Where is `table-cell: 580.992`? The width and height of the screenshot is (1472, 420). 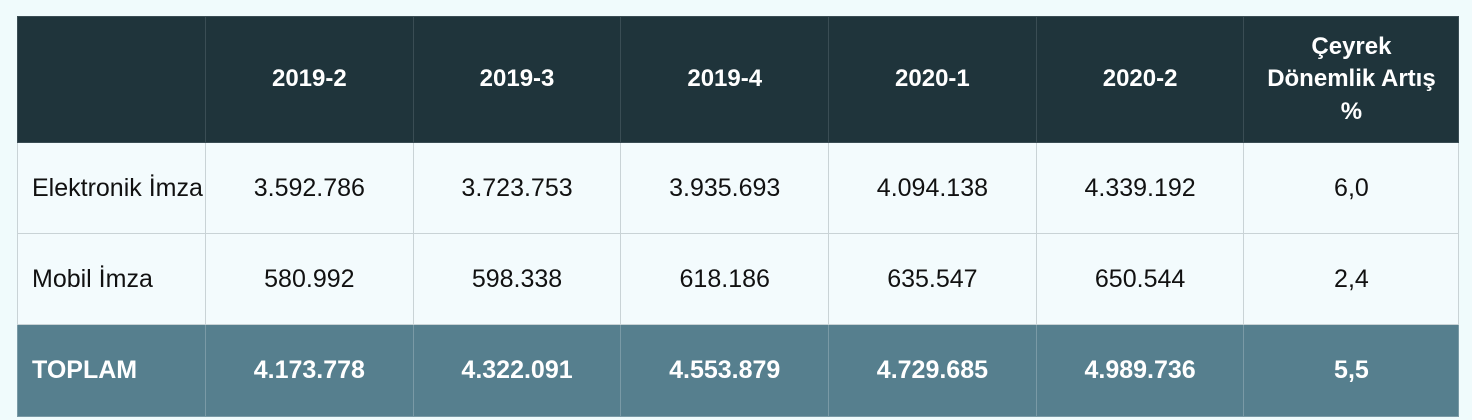 table-cell: 580.992 is located at coordinates (309, 279).